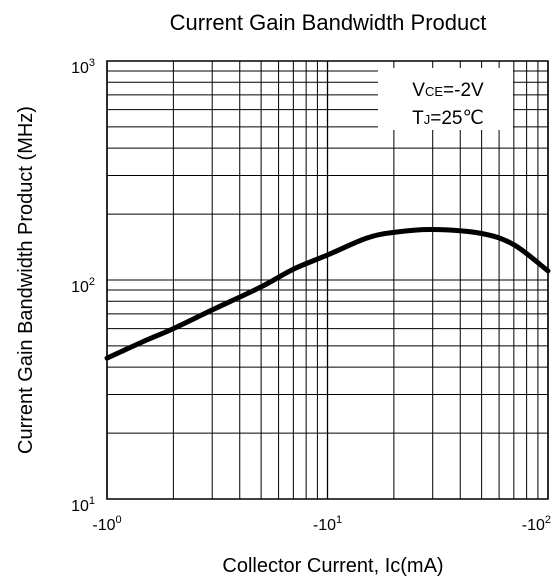  What do you see at coordinates (328, 22) in the screenshot?
I see `chart-title: Current Gain Bandwidth Product` at bounding box center [328, 22].